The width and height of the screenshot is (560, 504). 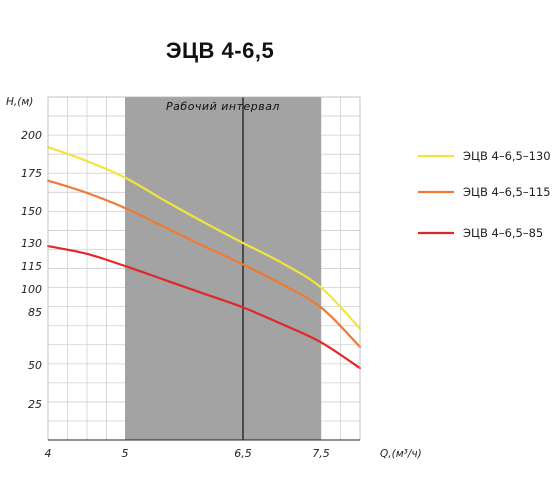 What do you see at coordinates (31, 243) in the screenshot?
I see `y-tick-label: 130` at bounding box center [31, 243].